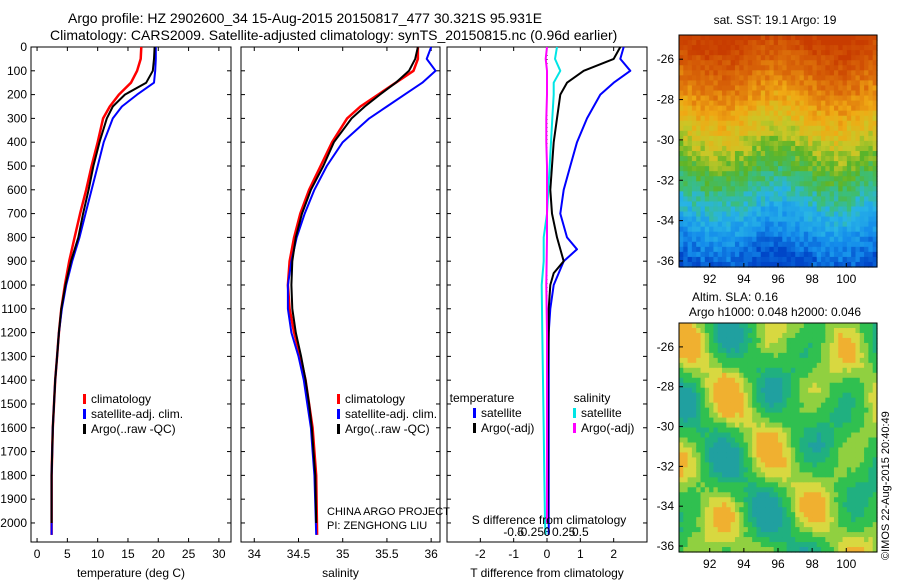 Image resolution: width=900 pixels, height=580 pixels. I want to click on depth-tick-label: 1100, so click(14, 309).